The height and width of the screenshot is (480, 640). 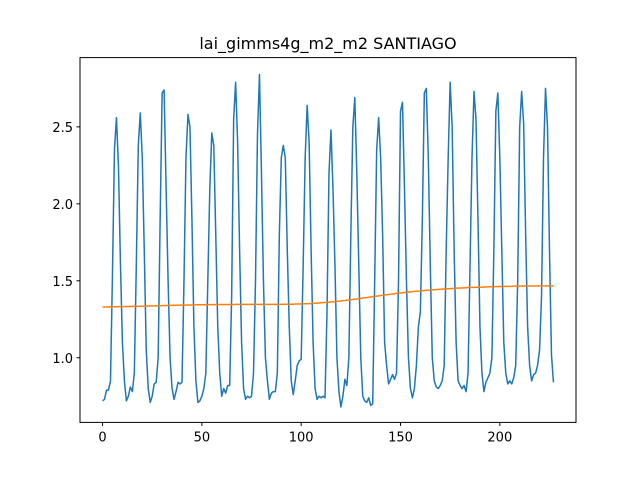 What do you see at coordinates (202, 437) in the screenshot?
I see `x-tick-label: 50` at bounding box center [202, 437].